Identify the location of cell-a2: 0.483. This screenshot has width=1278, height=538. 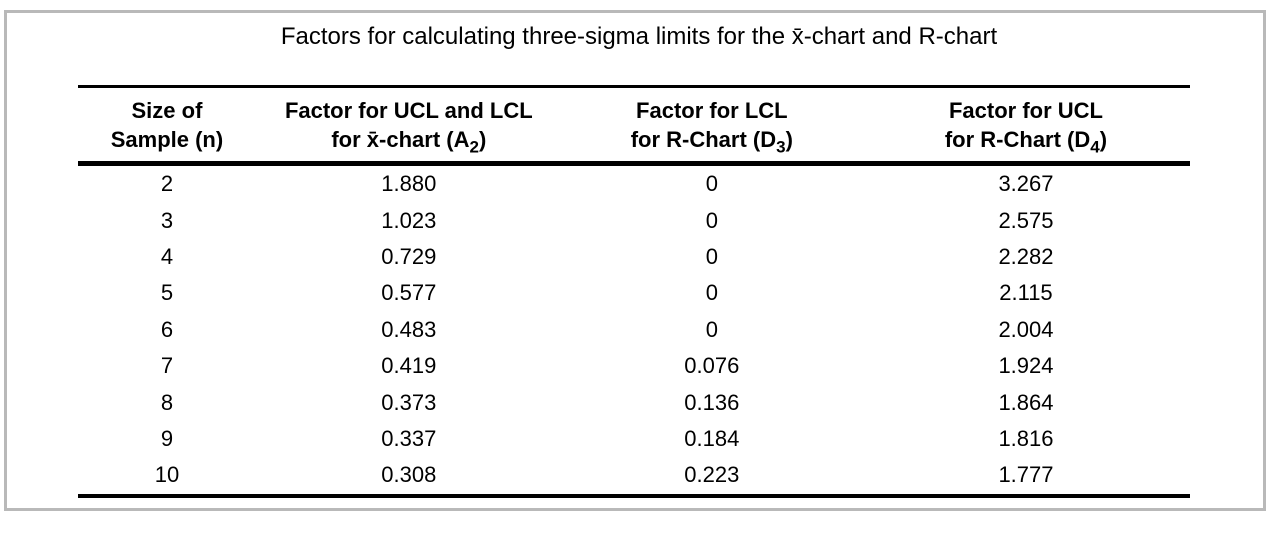
(409, 329).